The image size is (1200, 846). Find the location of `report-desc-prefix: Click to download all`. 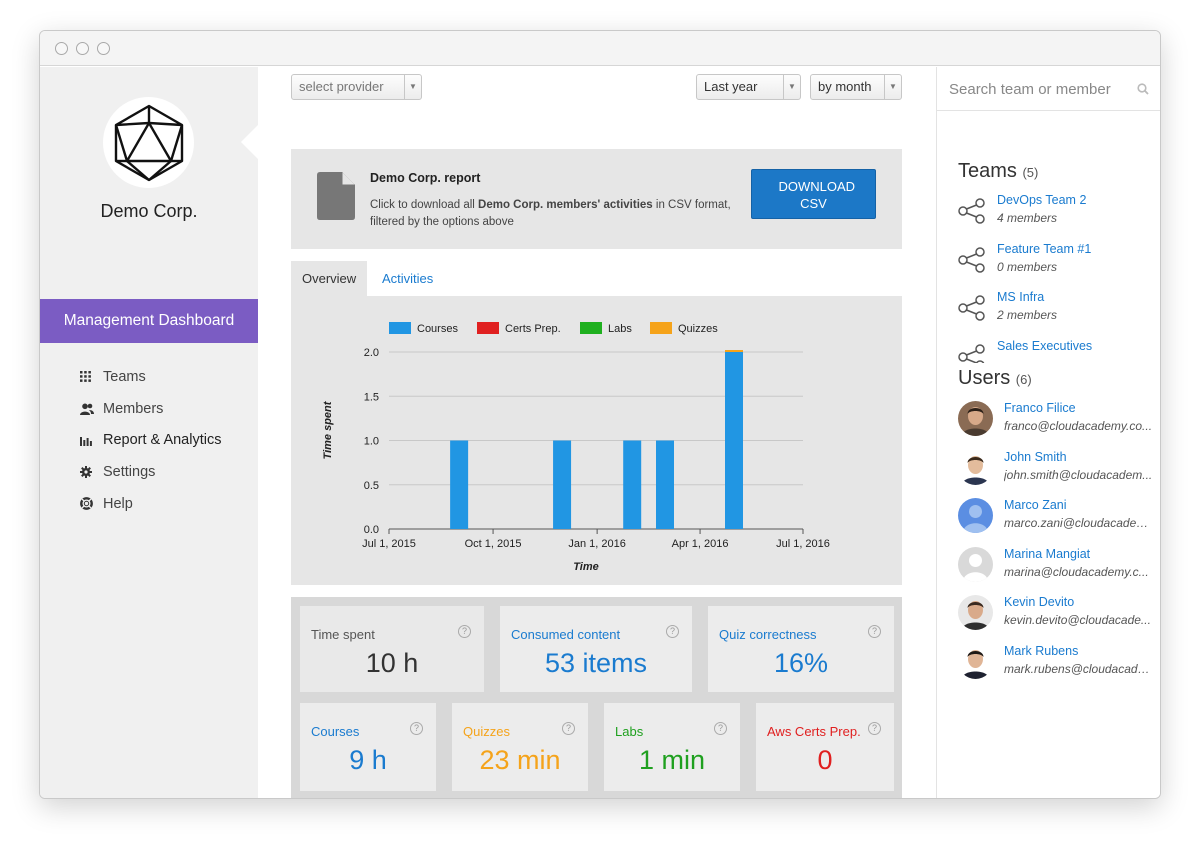

report-desc-prefix: Click to download all is located at coordinates (424, 205).